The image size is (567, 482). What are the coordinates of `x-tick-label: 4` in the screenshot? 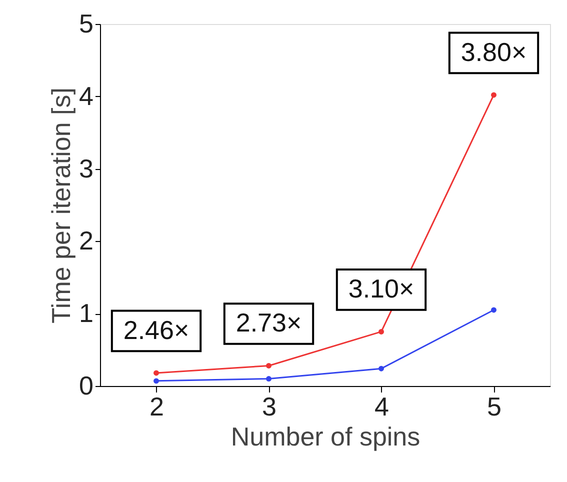 It's located at (381, 407).